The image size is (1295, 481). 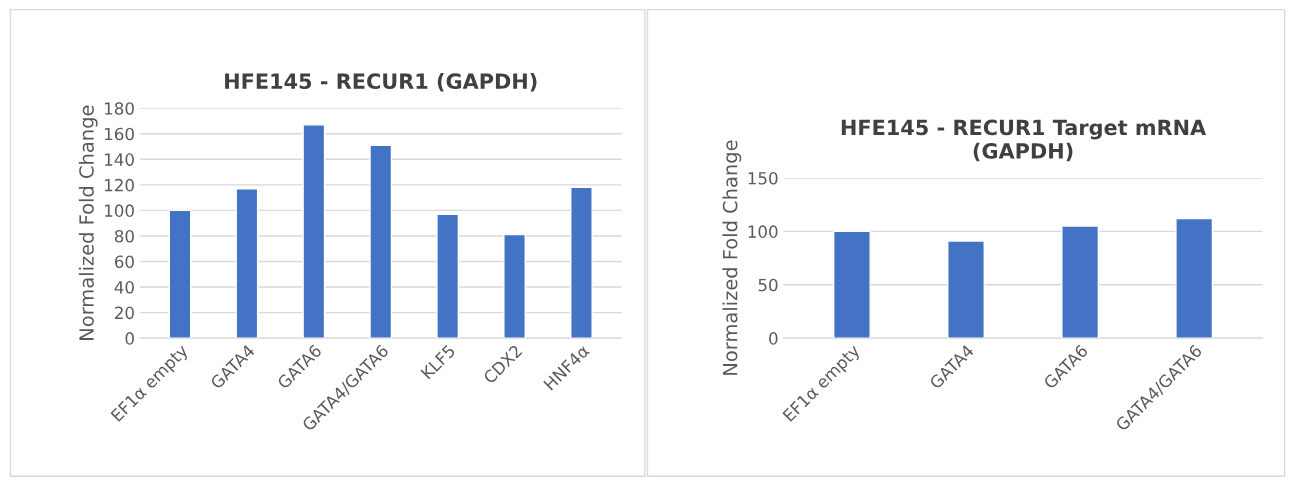 I want to click on y-tick-label: 50, so click(x=768, y=285).